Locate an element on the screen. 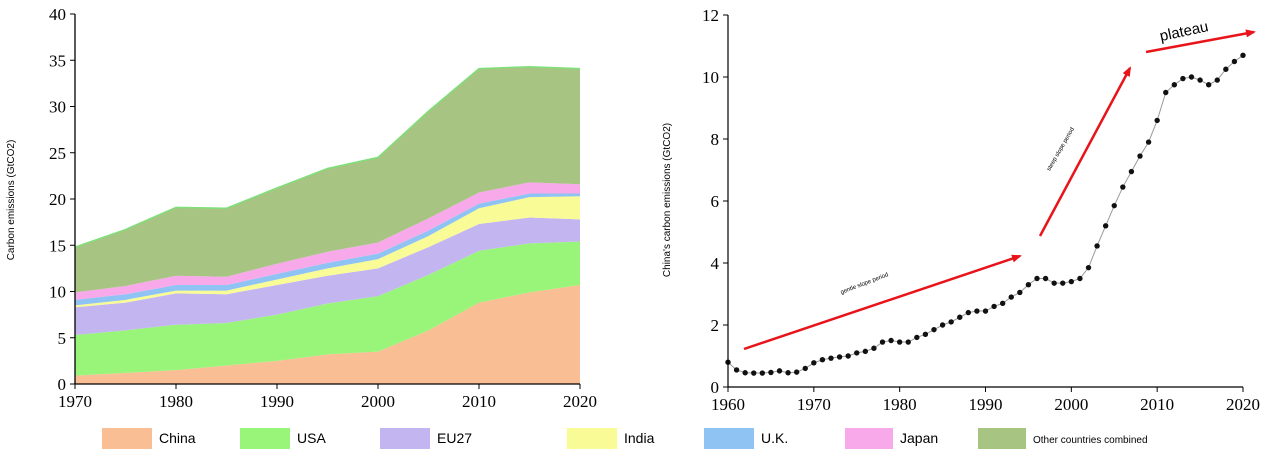  right-y-tick-label: 8 is located at coordinates (715, 139).